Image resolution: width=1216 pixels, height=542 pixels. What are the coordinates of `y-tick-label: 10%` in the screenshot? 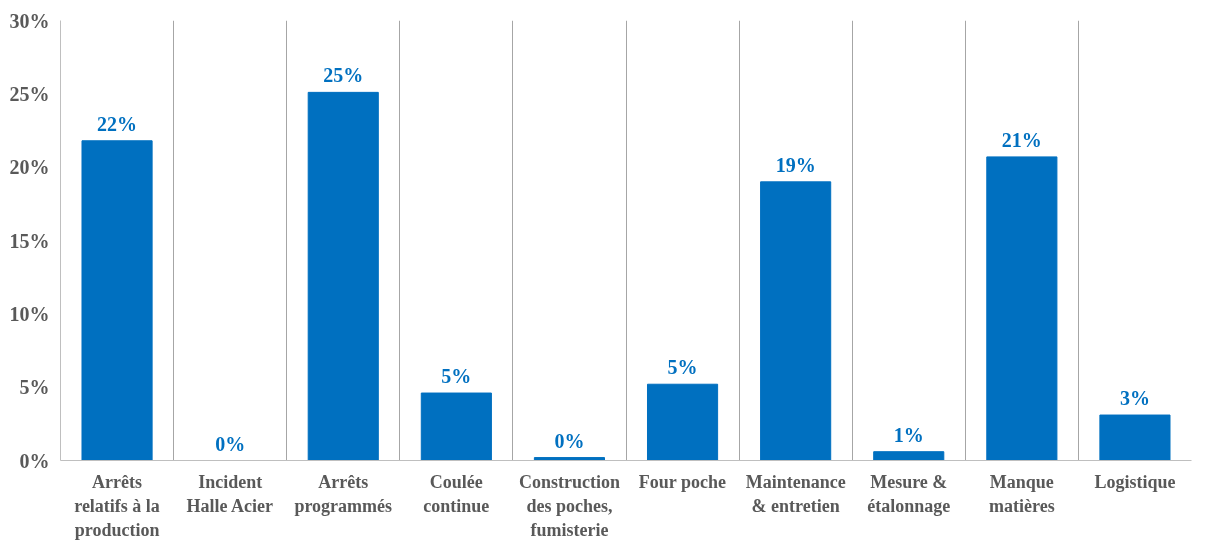 It's located at (29, 313).